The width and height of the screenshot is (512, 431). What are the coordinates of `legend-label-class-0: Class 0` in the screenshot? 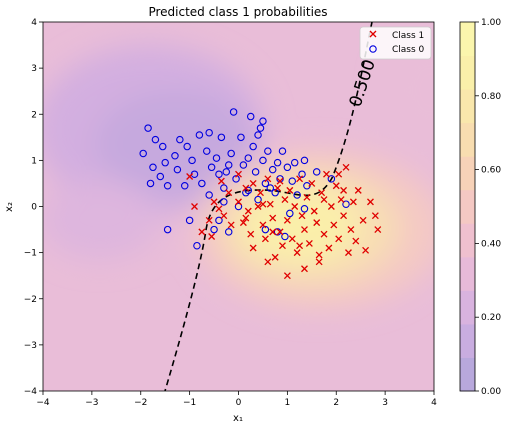 It's located at (408, 50).